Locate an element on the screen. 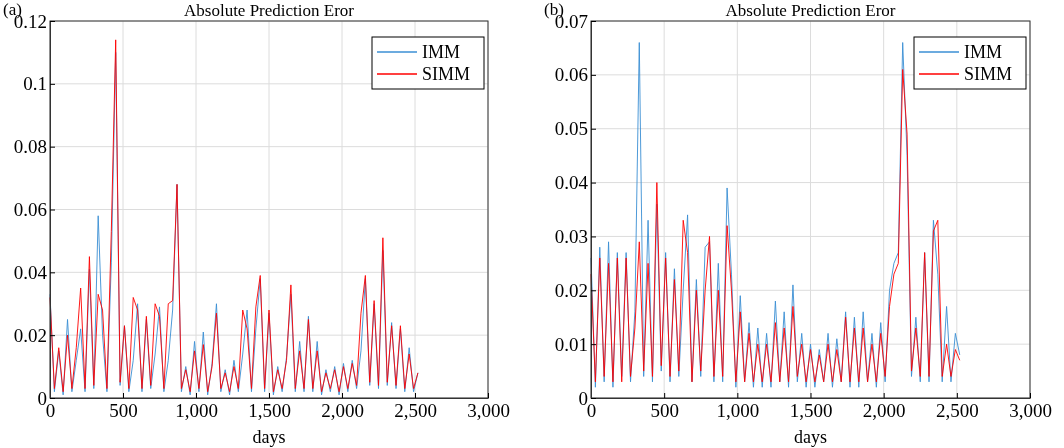 The image size is (1064, 448). y-tick-label: 0.08 is located at coordinates (30, 147).